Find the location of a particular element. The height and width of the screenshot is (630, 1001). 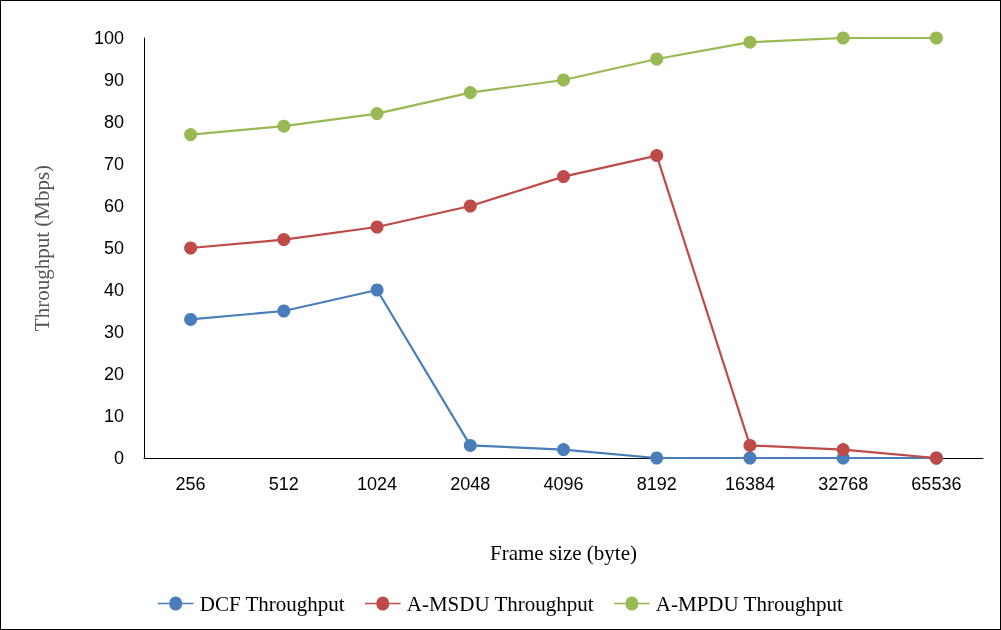

legend-label: A-MSDU Throughput is located at coordinates (500, 603).